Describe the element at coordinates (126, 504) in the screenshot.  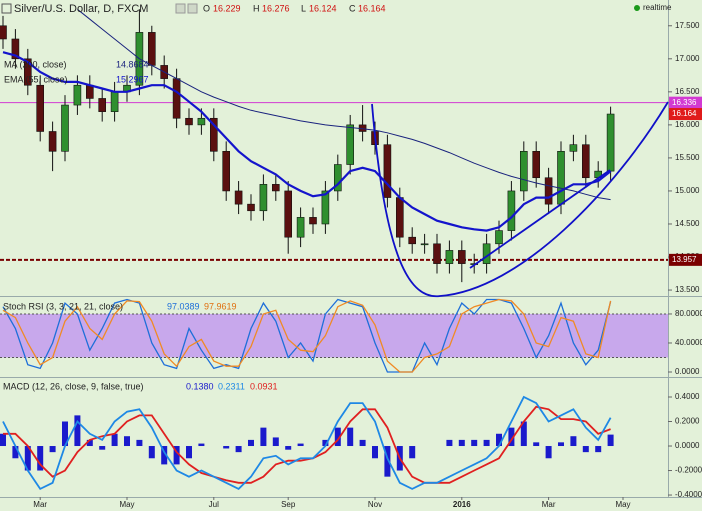
I see `x-tick-label: May` at that location.